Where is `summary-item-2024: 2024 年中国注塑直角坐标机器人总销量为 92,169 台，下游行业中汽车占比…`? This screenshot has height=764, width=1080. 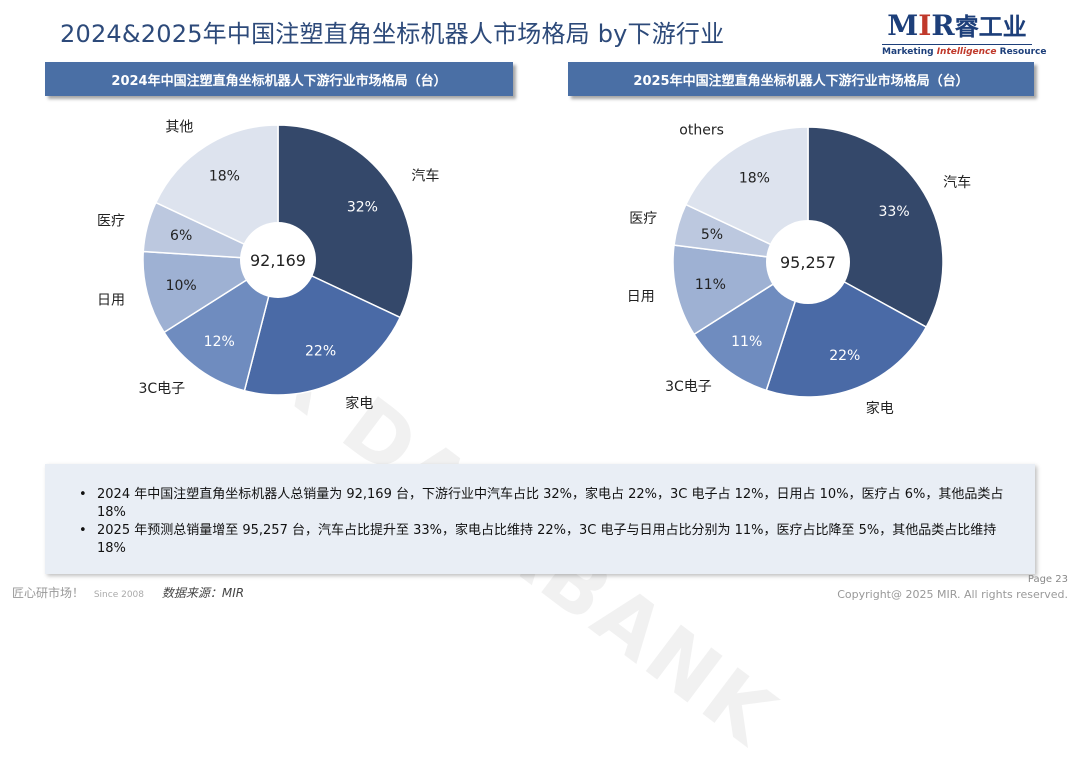 summary-item-2024: 2024 年中国注塑直角坐标机器人总销量为 92,169 台，下游行业中汽车占比… is located at coordinates (540, 504).